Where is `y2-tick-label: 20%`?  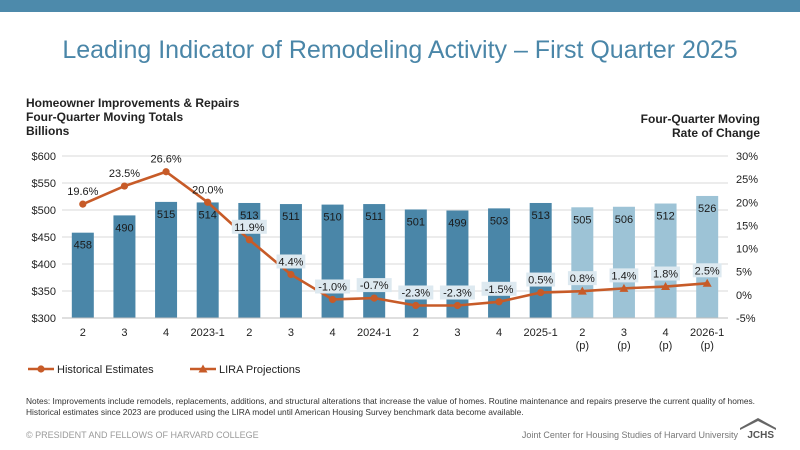
y2-tick-label: 20% is located at coordinates (747, 203).